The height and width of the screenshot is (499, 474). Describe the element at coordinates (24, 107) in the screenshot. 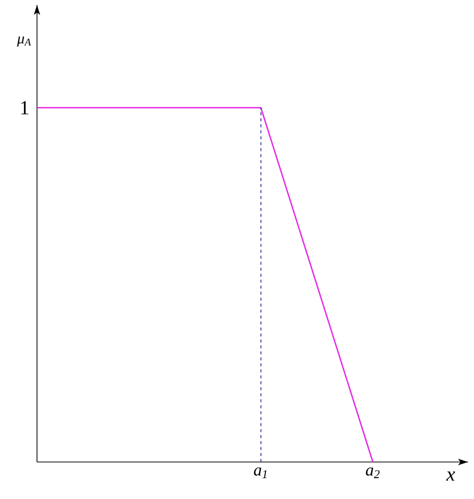

I see `text: 1` at that location.